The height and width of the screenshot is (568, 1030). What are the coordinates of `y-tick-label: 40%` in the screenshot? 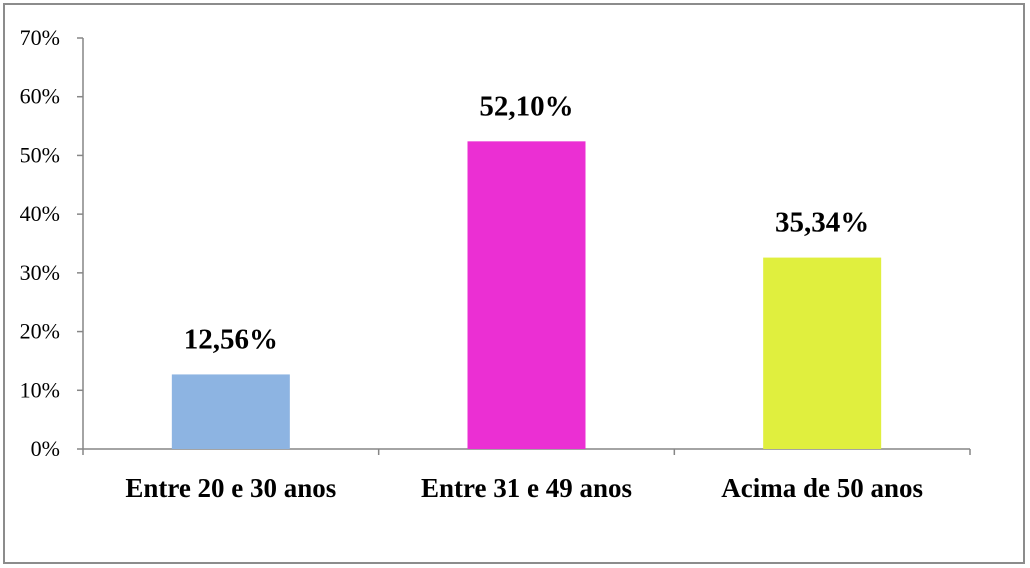 It's located at (40, 213).